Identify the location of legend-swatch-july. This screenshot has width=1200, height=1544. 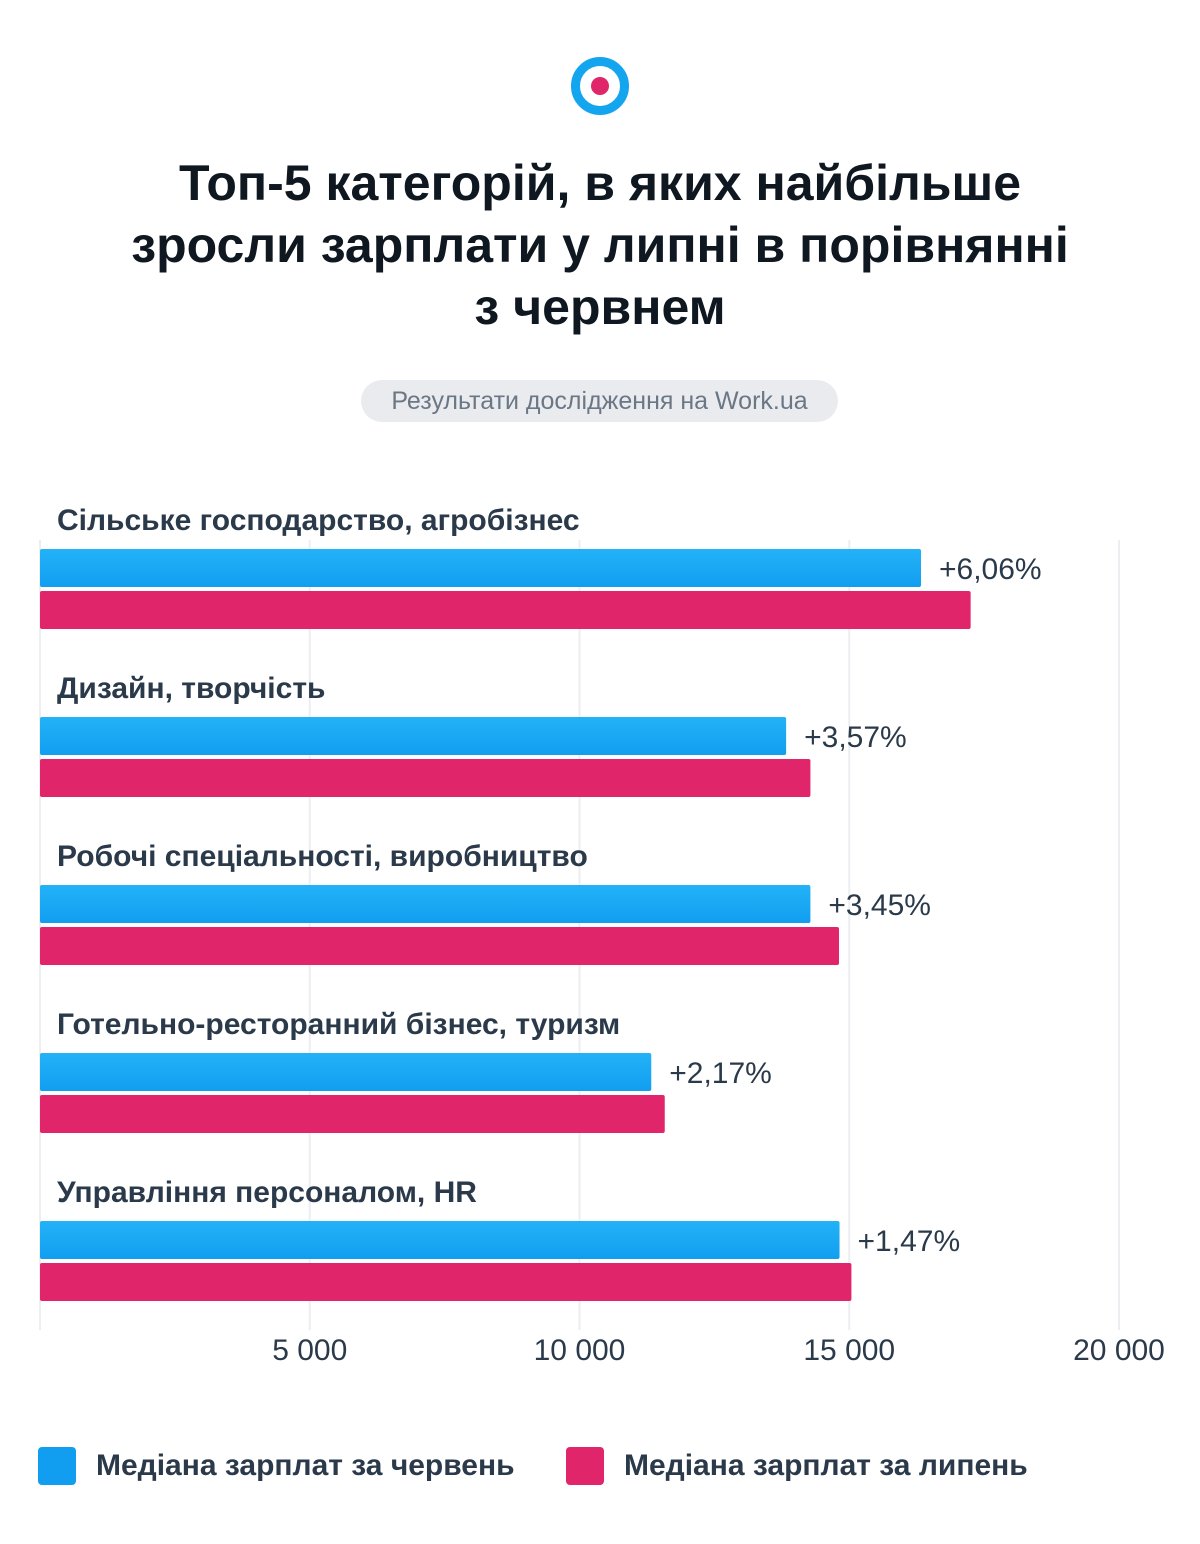
(585, 1466).